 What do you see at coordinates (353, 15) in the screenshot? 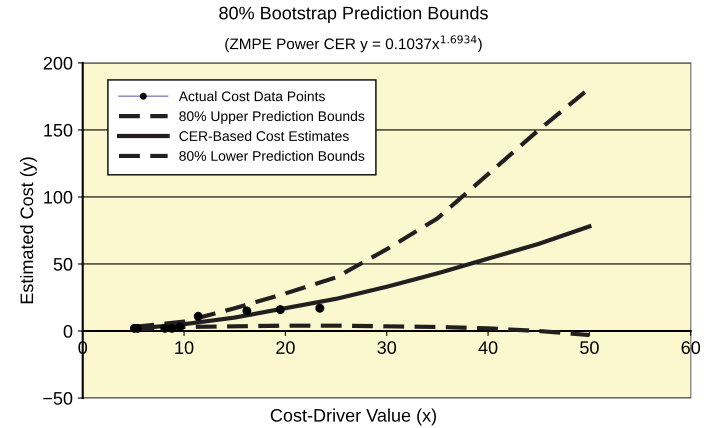
I see `chart-title: 80% Bootstrap Prediction Bounds` at bounding box center [353, 15].